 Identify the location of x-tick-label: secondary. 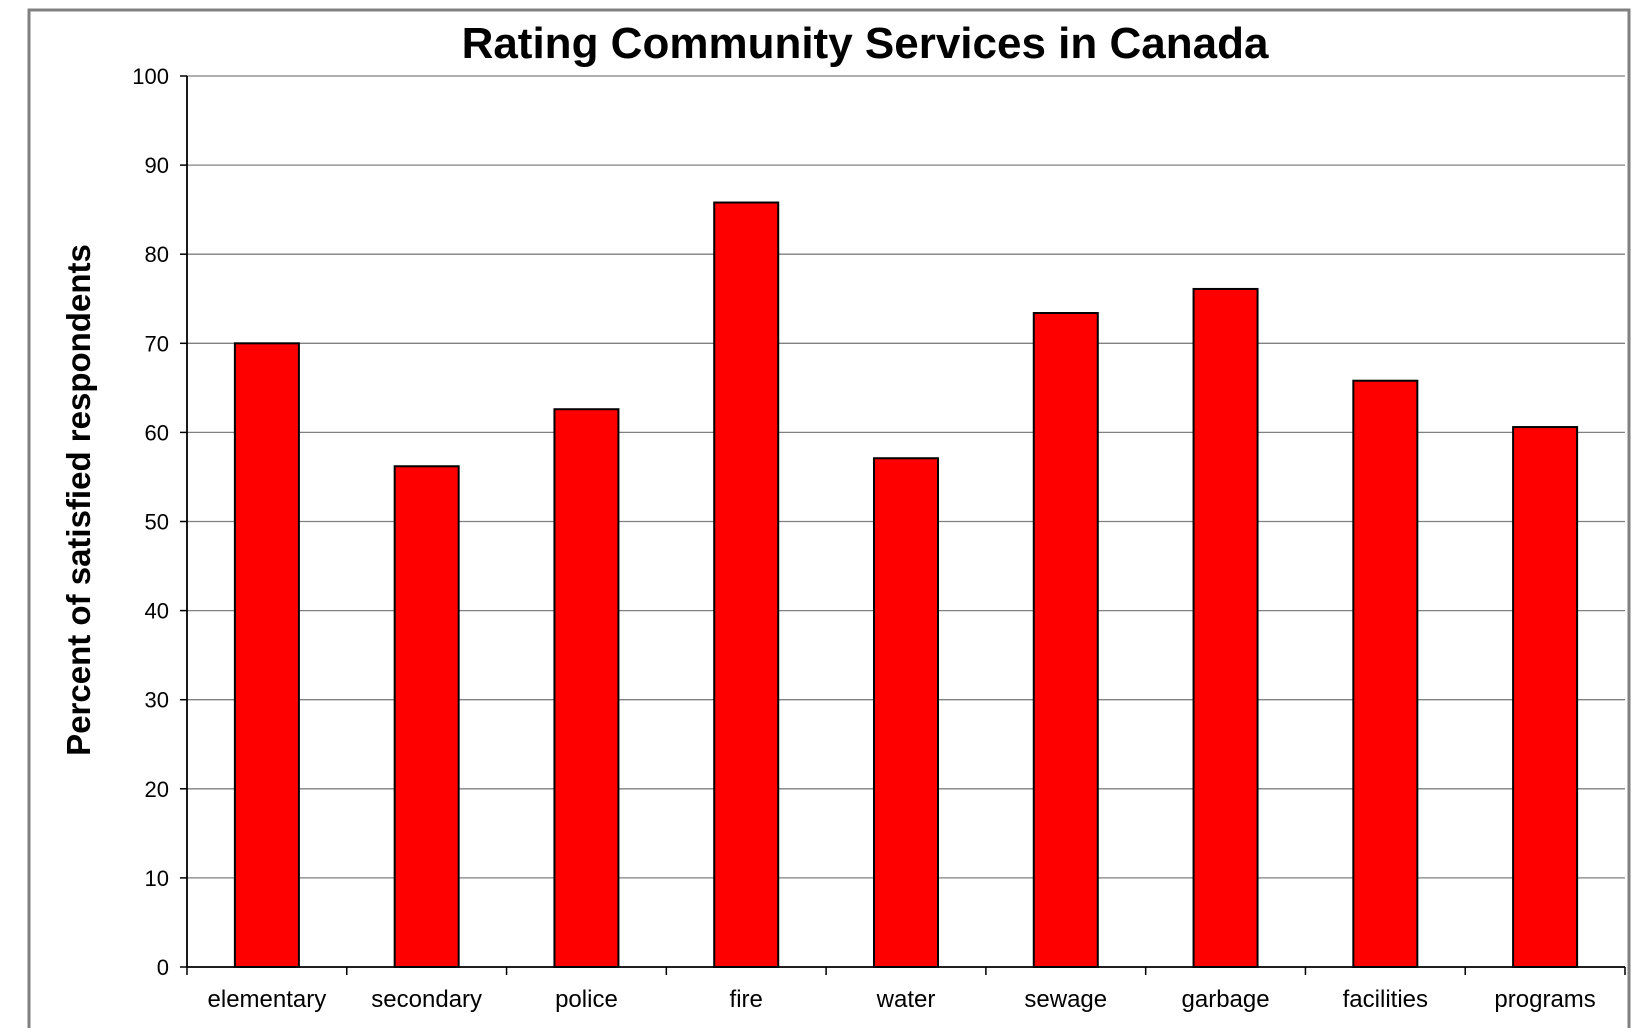
(426, 999).